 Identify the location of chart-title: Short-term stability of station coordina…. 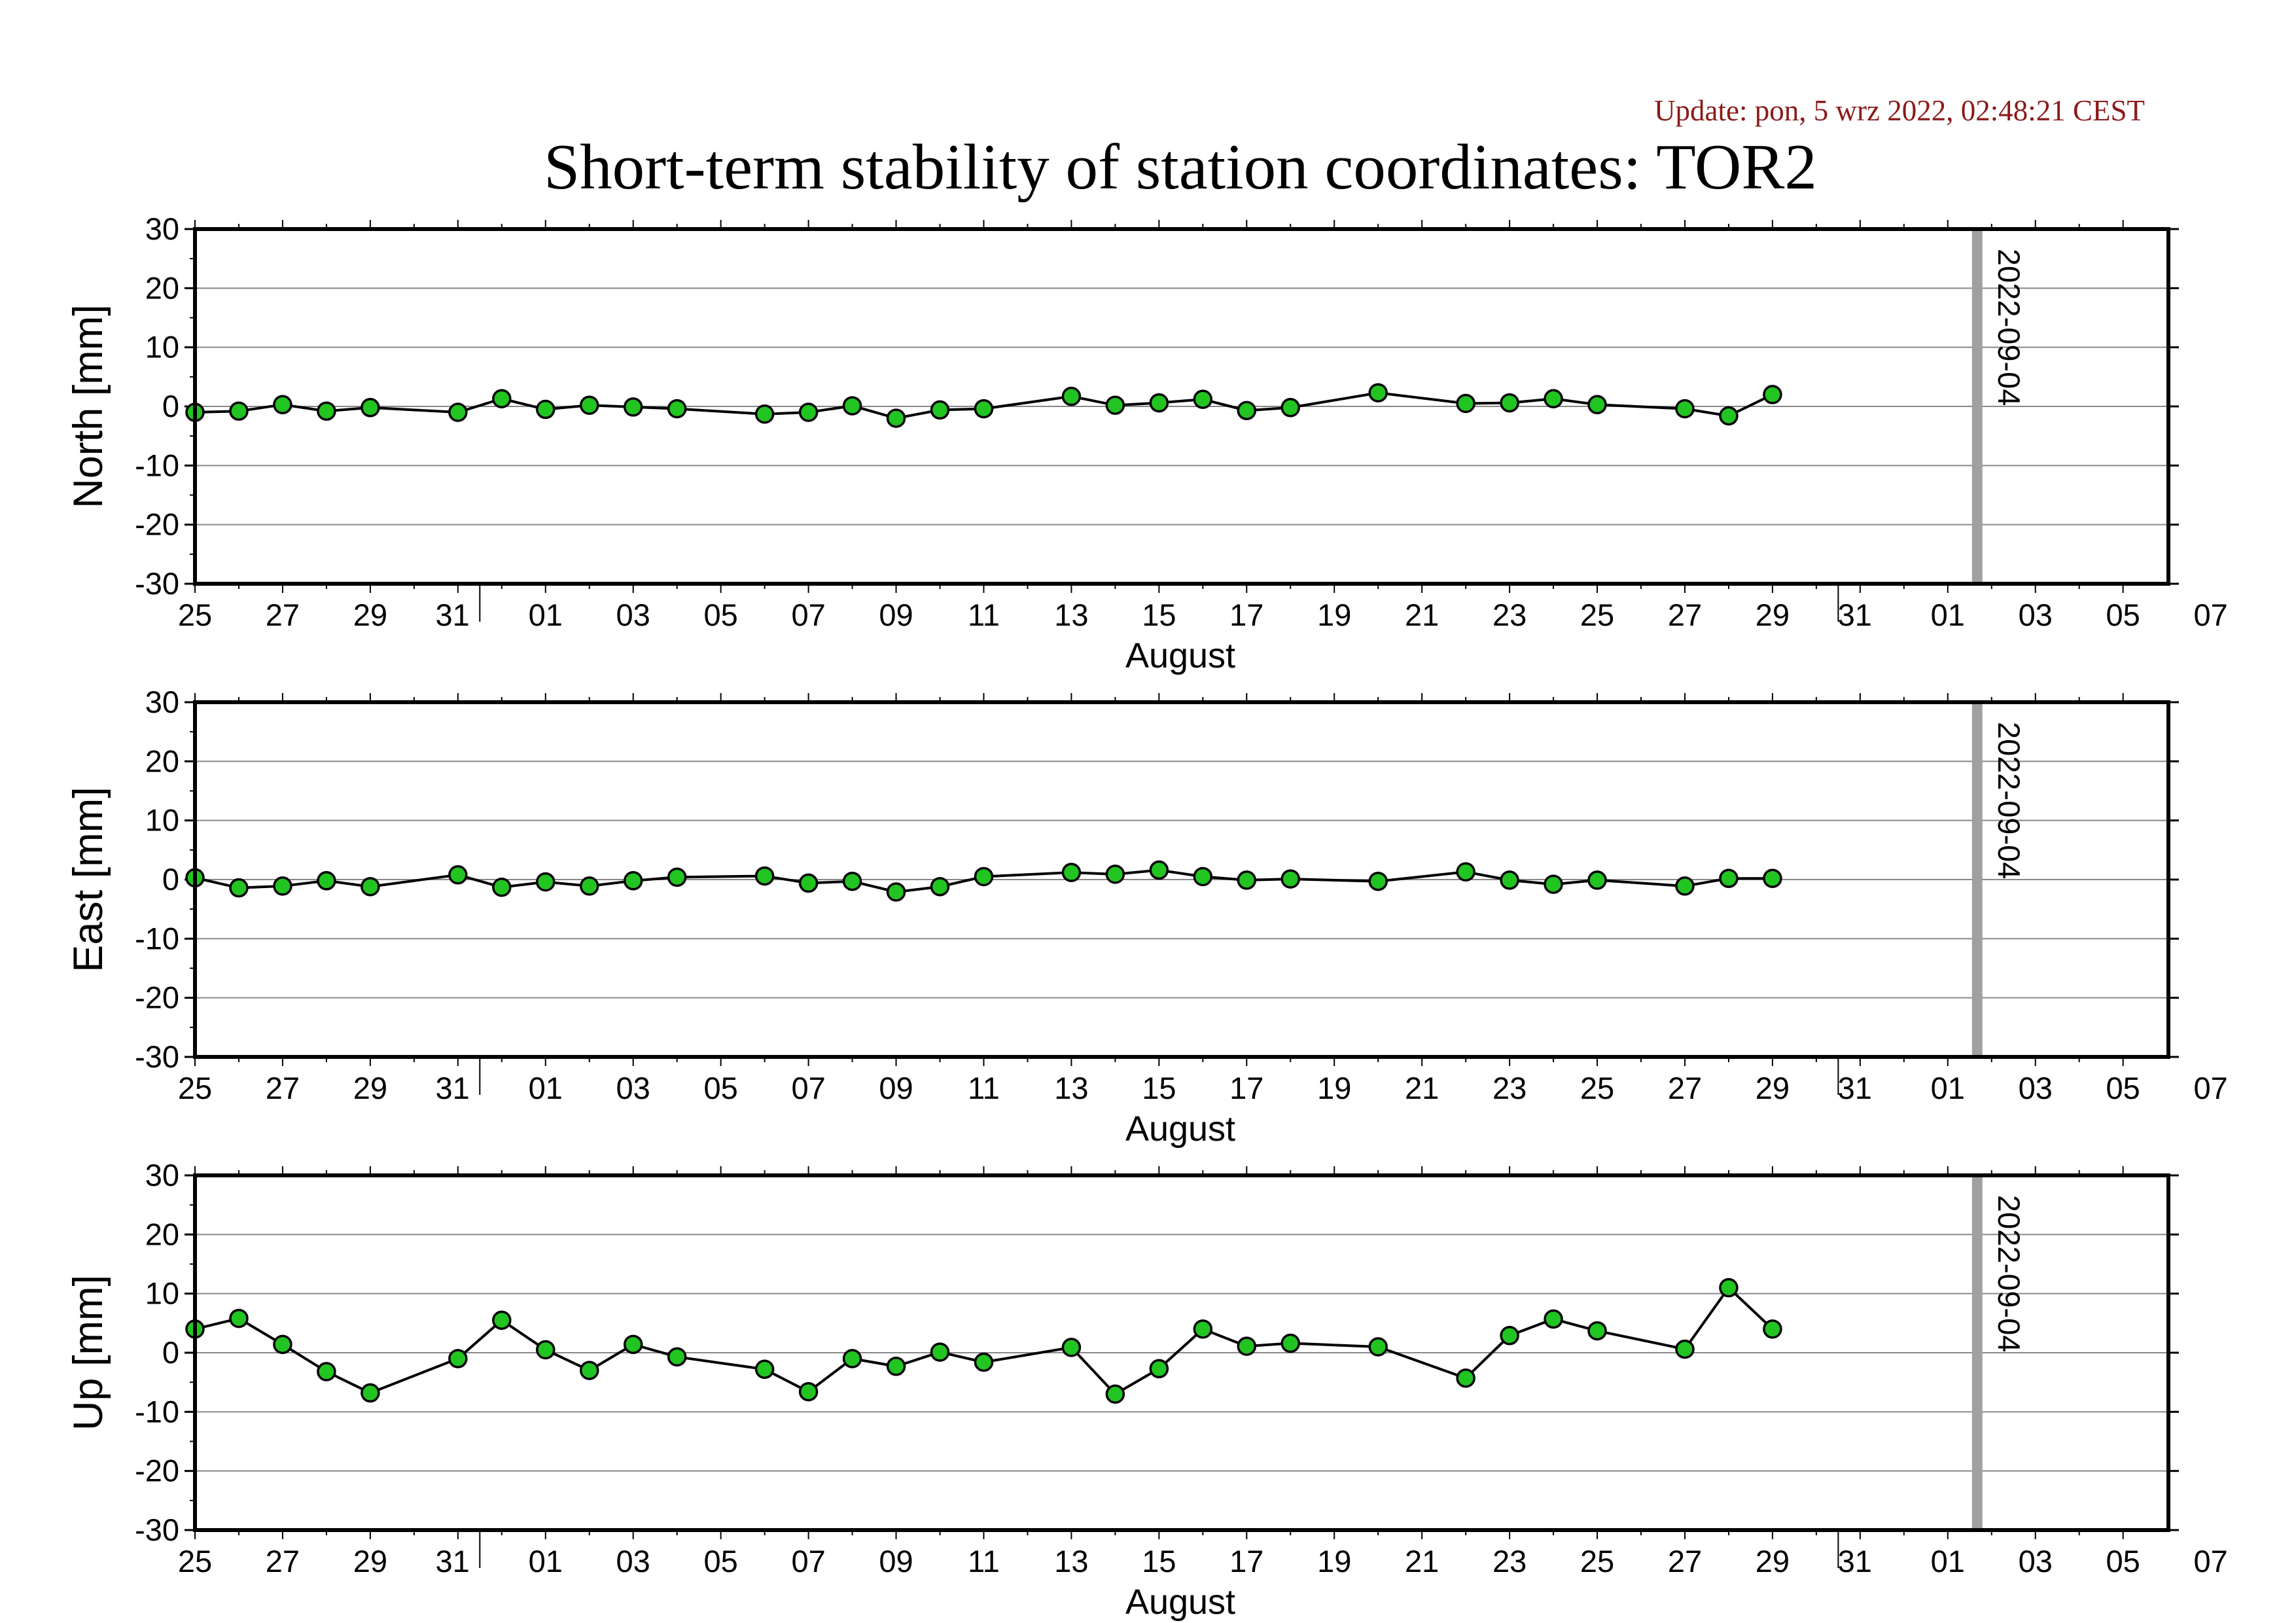
(1180, 167).